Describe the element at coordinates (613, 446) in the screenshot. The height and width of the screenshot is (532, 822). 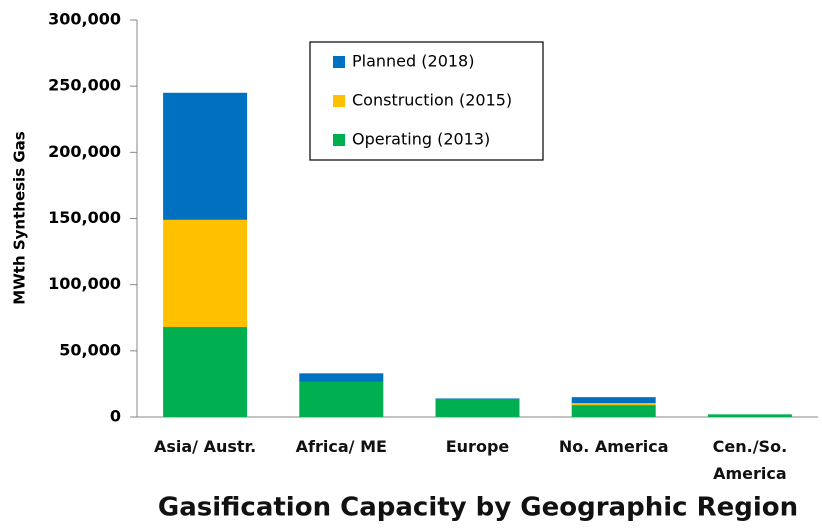
I see `x-tick-label: No. America` at that location.